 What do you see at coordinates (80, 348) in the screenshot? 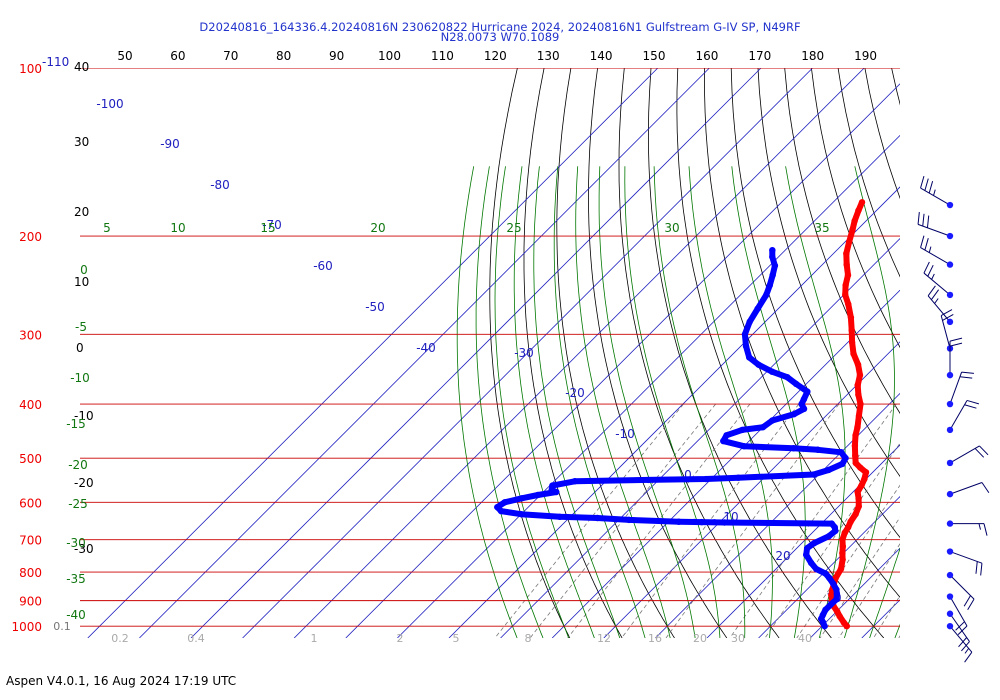
I see `dry-adiabat-label: 0` at bounding box center [80, 348].